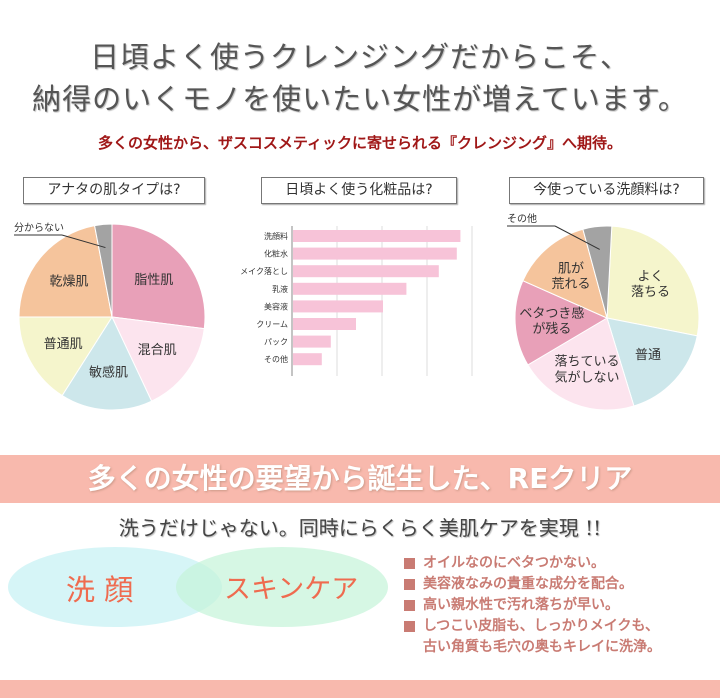 Image resolution: width=720 pixels, height=698 pixels. I want to click on feature-item: しつこい皮脂も、しっかりメイクも、, so click(532, 626).